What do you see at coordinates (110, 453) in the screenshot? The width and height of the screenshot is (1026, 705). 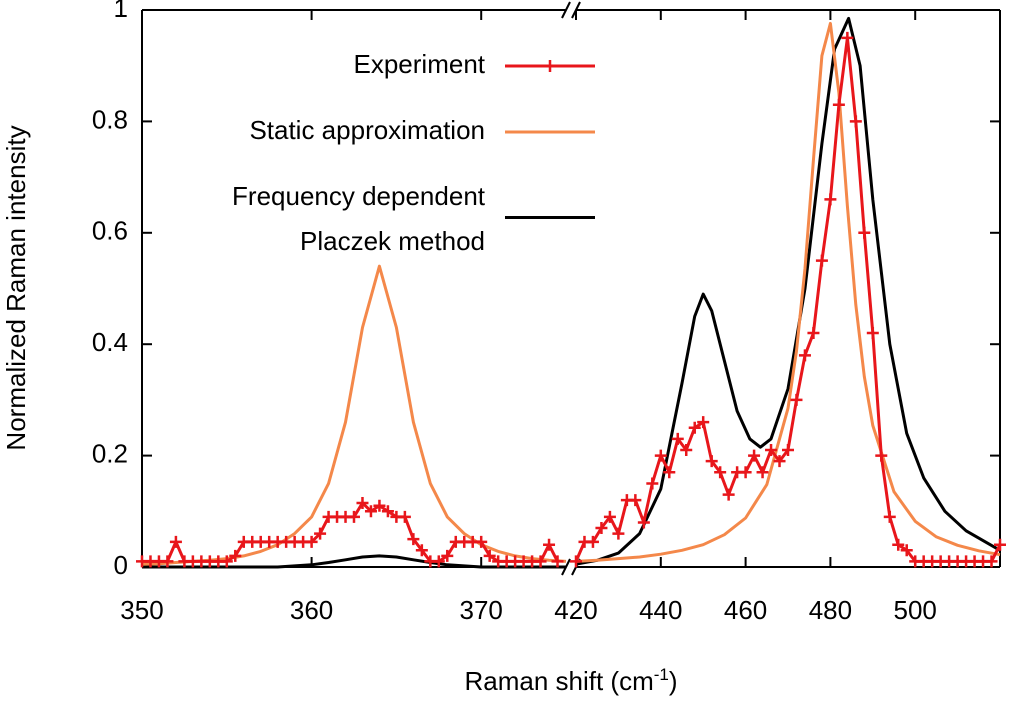 I see `y-tick-label: 0.2` at bounding box center [110, 453].